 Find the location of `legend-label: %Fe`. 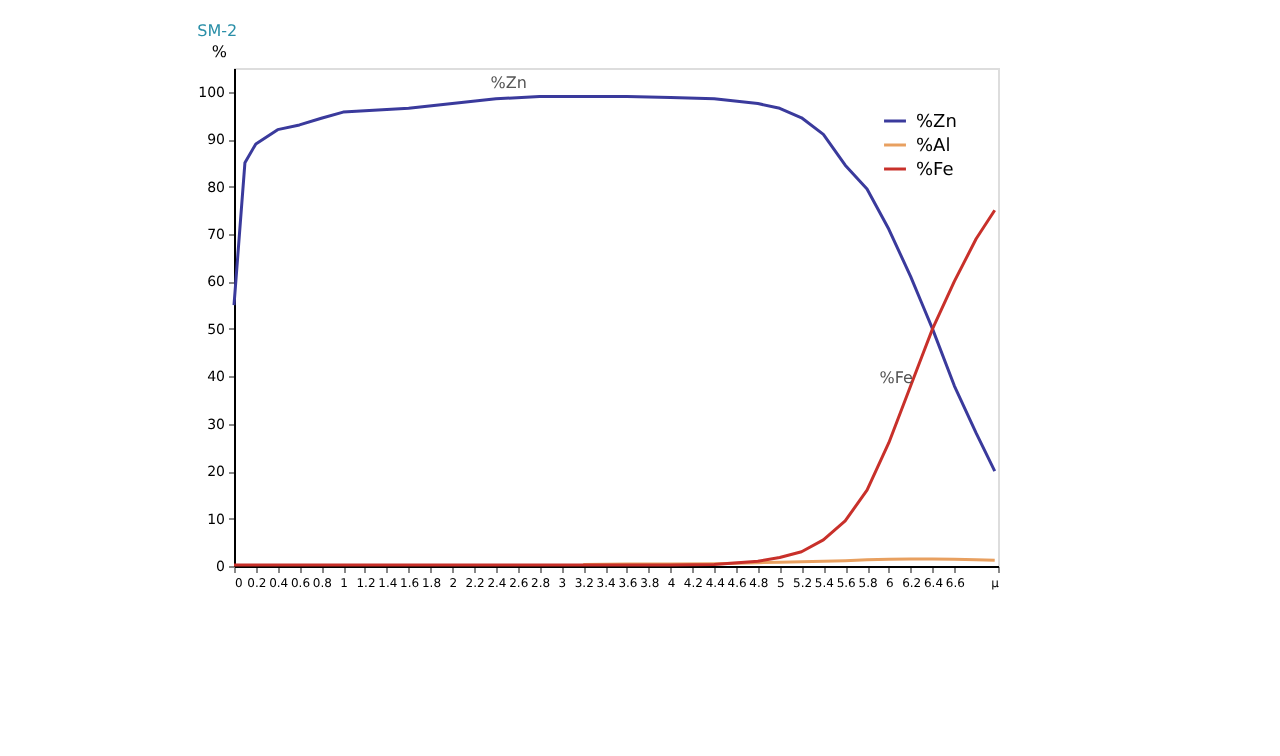

legend-label: %Fe is located at coordinates (935, 171).